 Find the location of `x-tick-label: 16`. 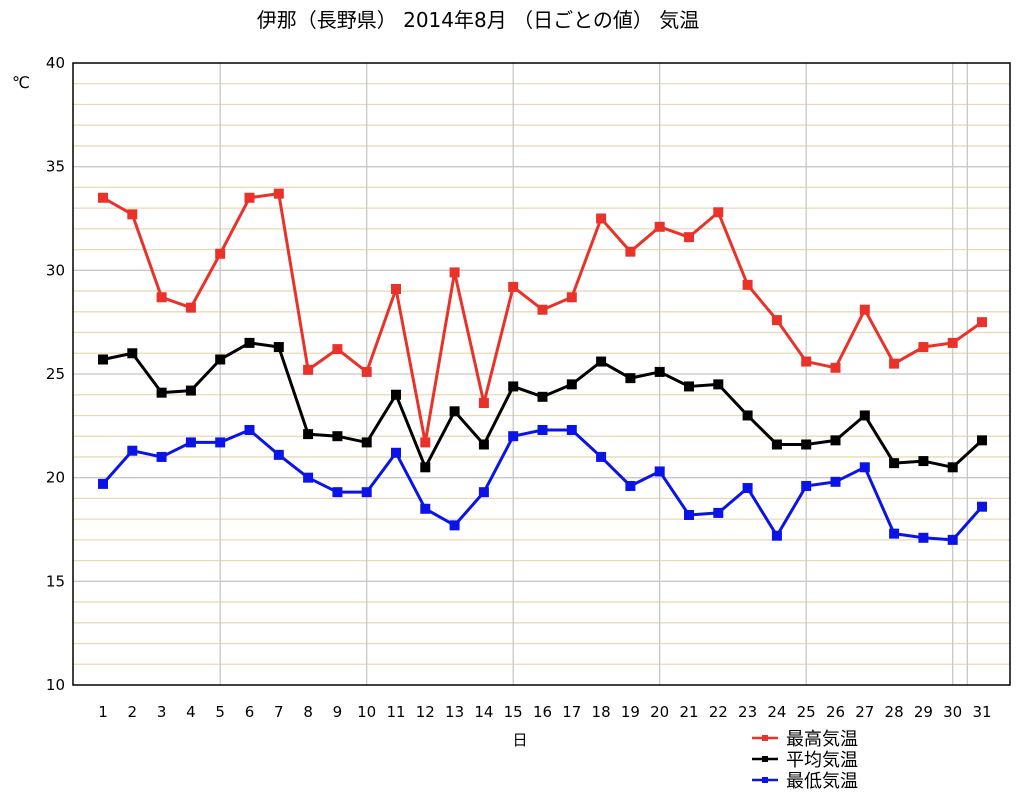

x-tick-label: 16 is located at coordinates (542, 712).